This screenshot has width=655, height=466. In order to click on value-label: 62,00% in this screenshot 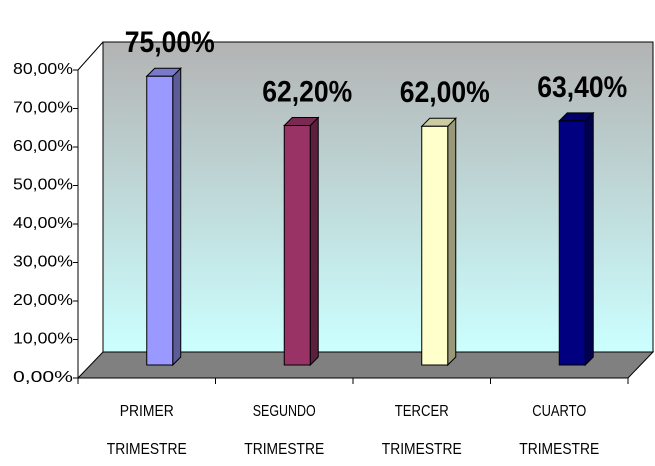, I will do `click(445, 92)`.